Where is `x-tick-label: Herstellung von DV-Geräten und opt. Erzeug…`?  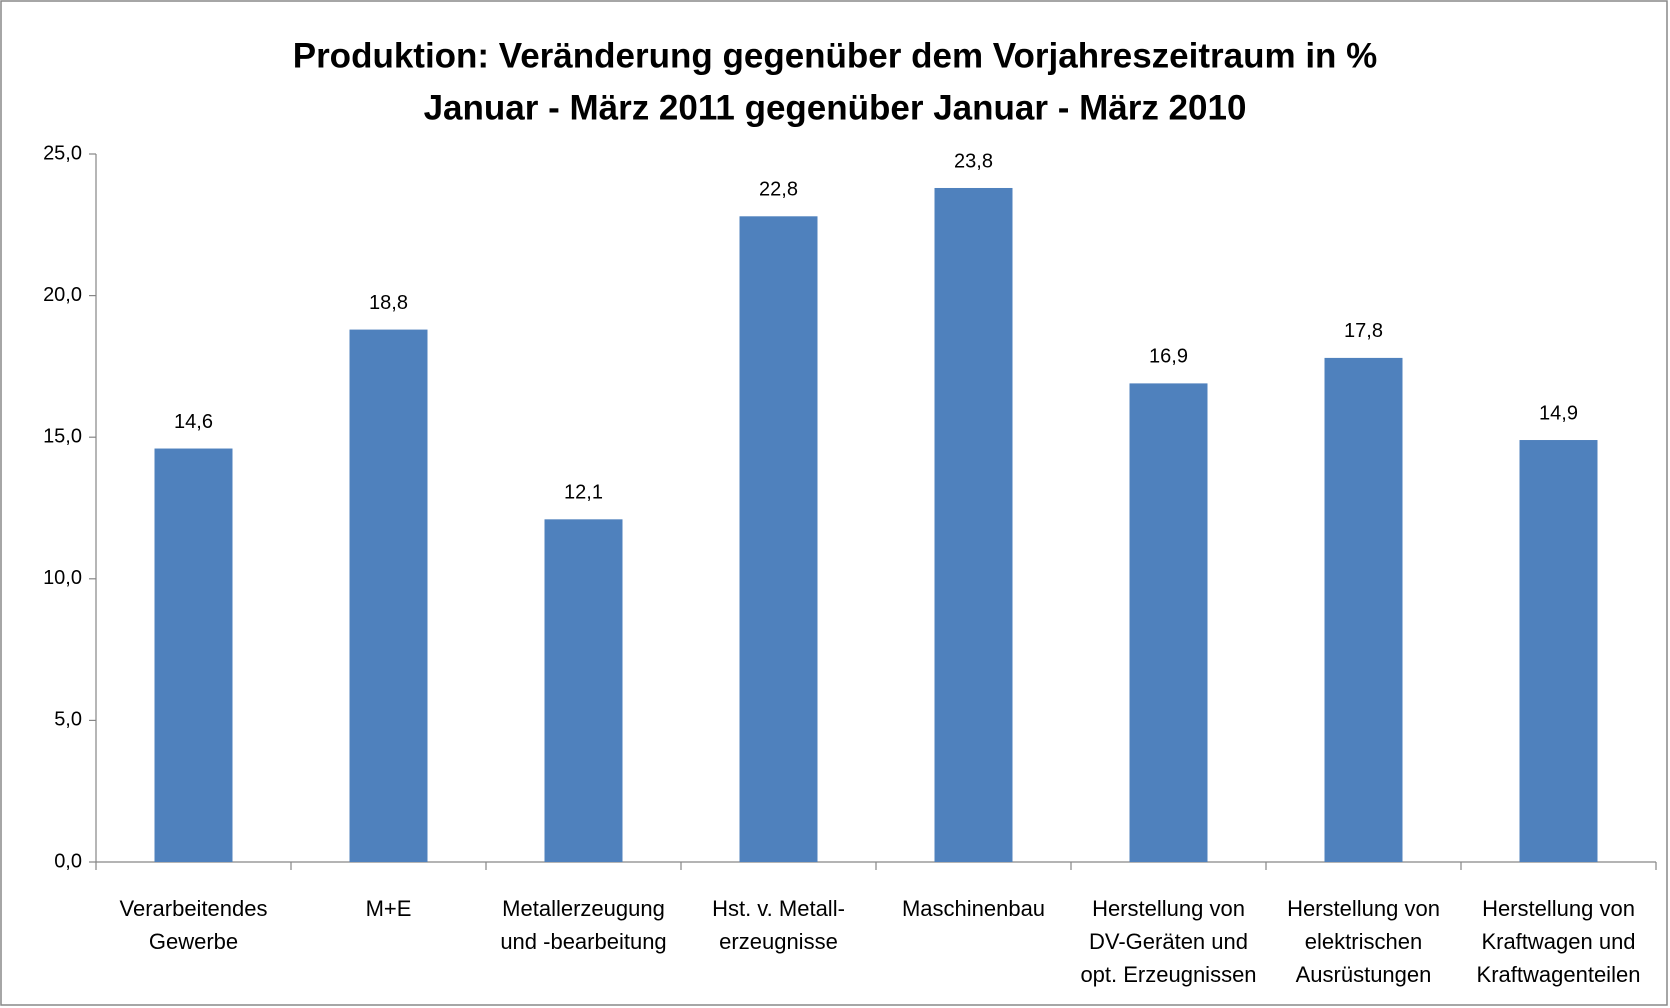 x-tick-label: Herstellung von DV-Geräten und opt. Erzeug… is located at coordinates (1168, 941).